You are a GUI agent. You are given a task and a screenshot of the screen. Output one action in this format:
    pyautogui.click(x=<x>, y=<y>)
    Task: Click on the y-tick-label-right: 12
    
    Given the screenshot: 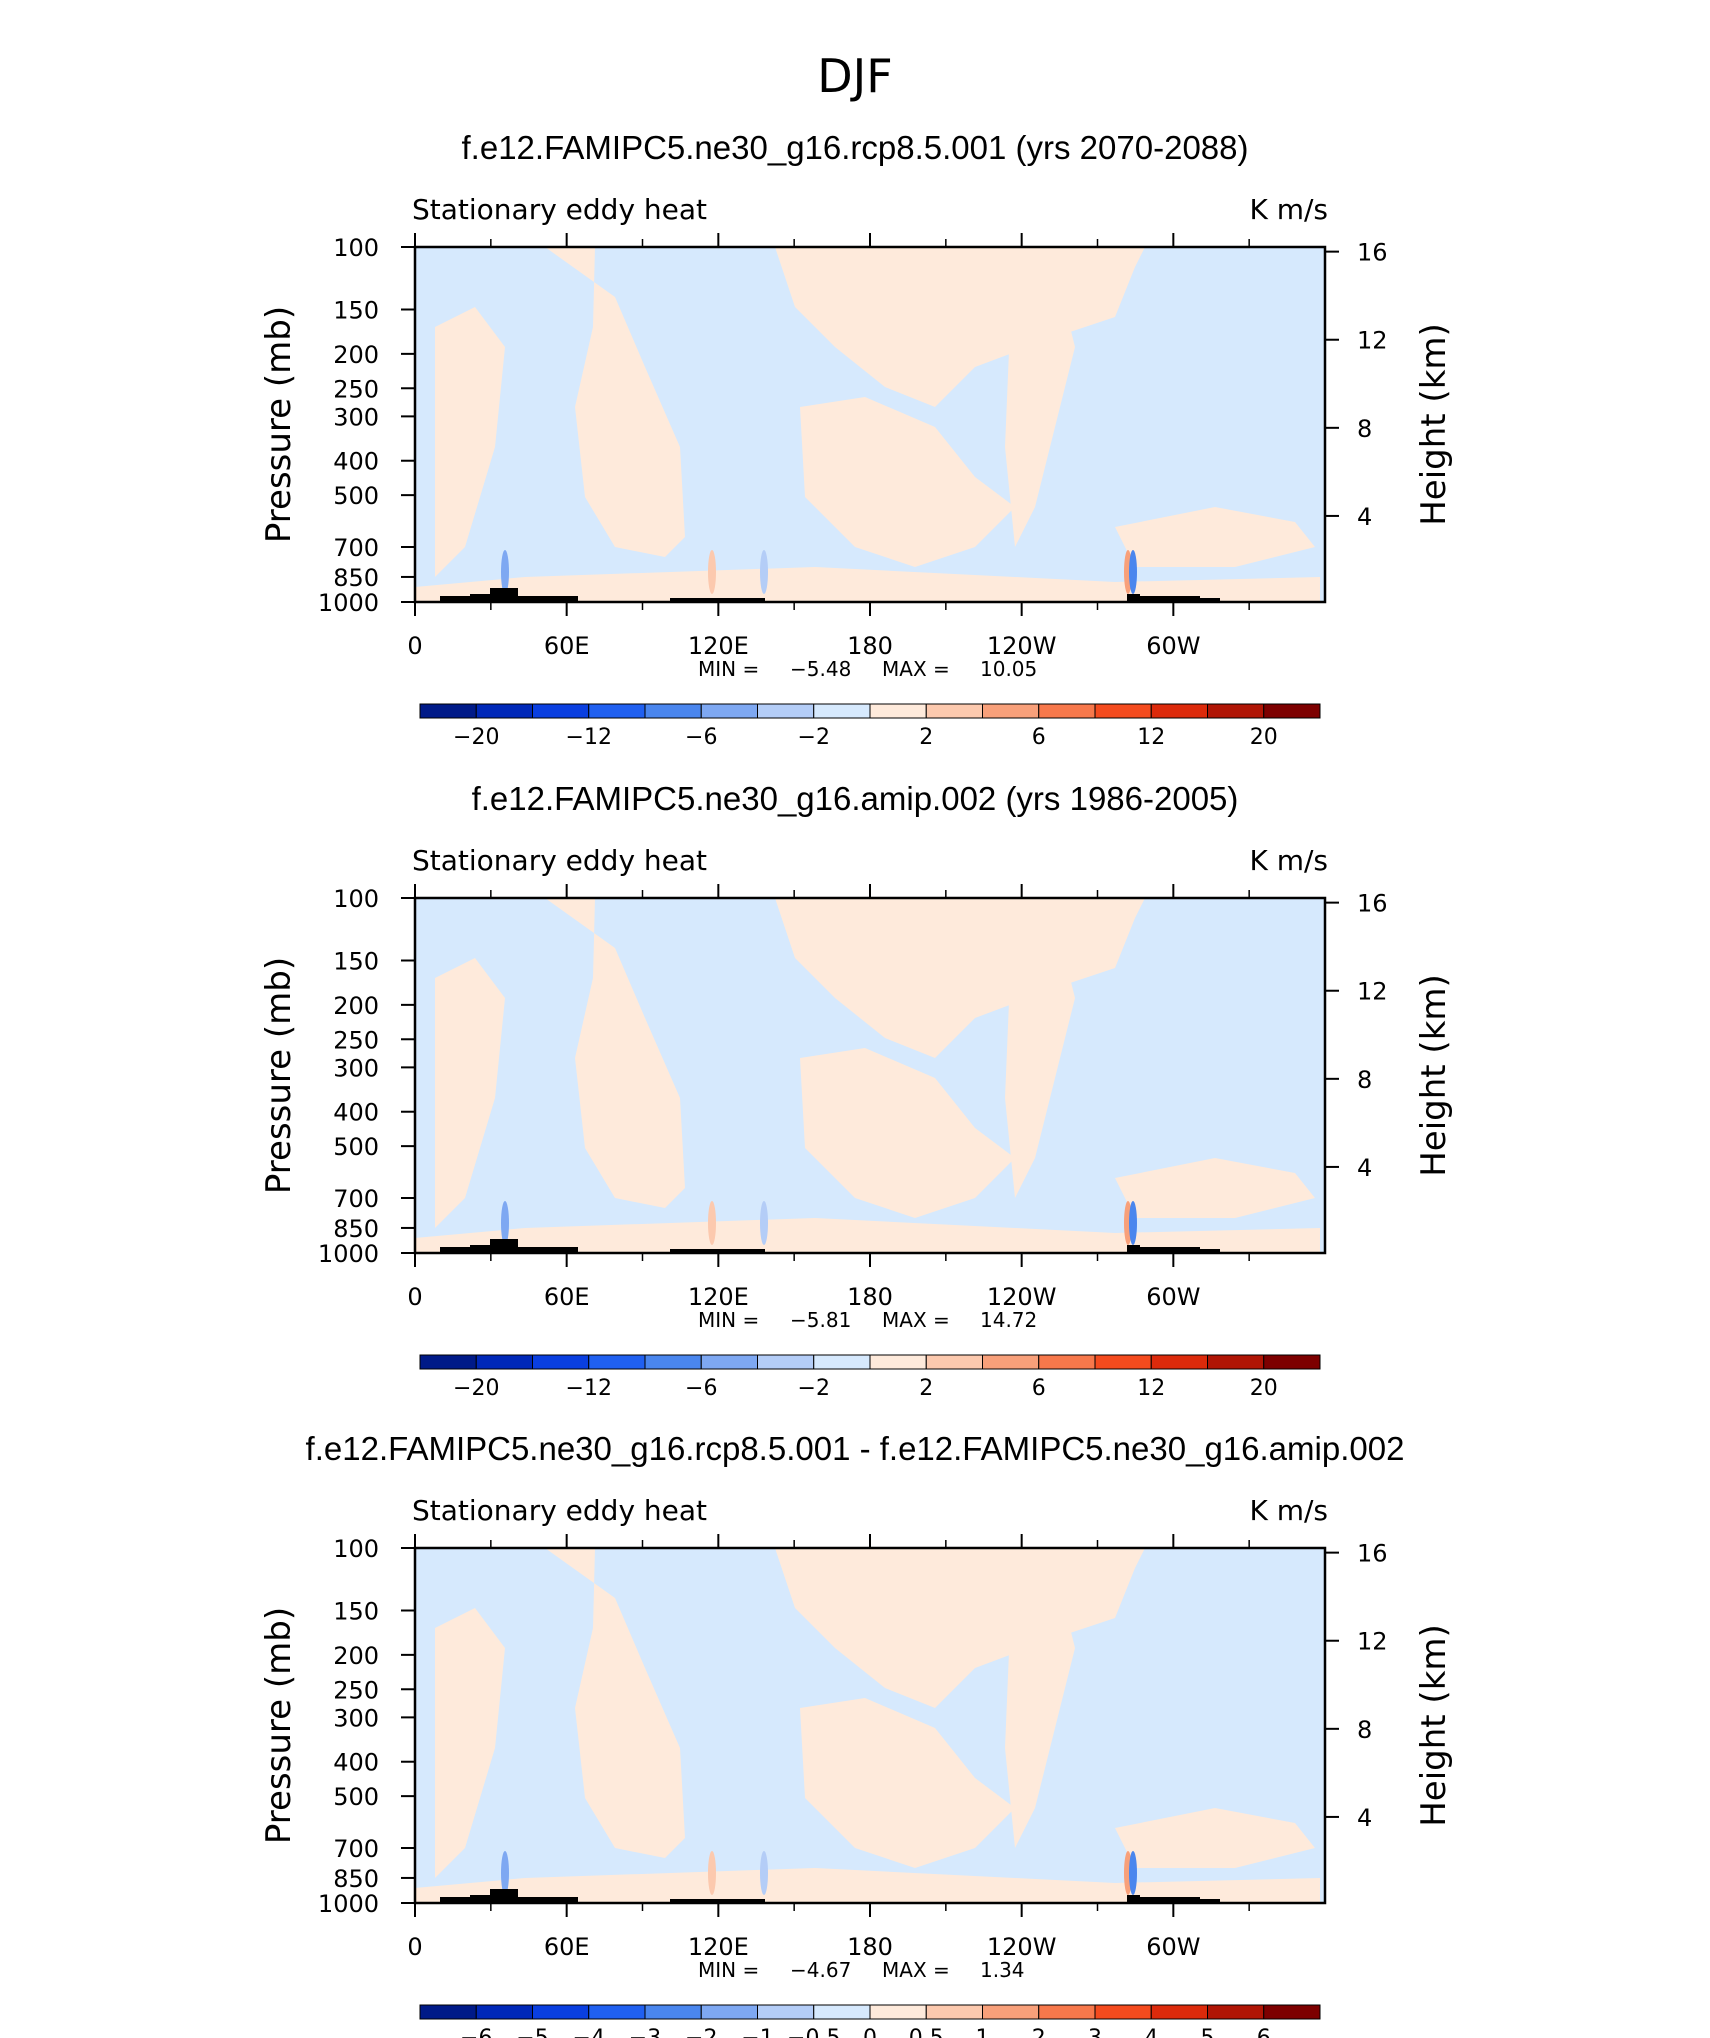 What is the action you would take?
    pyautogui.click(x=1372, y=1642)
    